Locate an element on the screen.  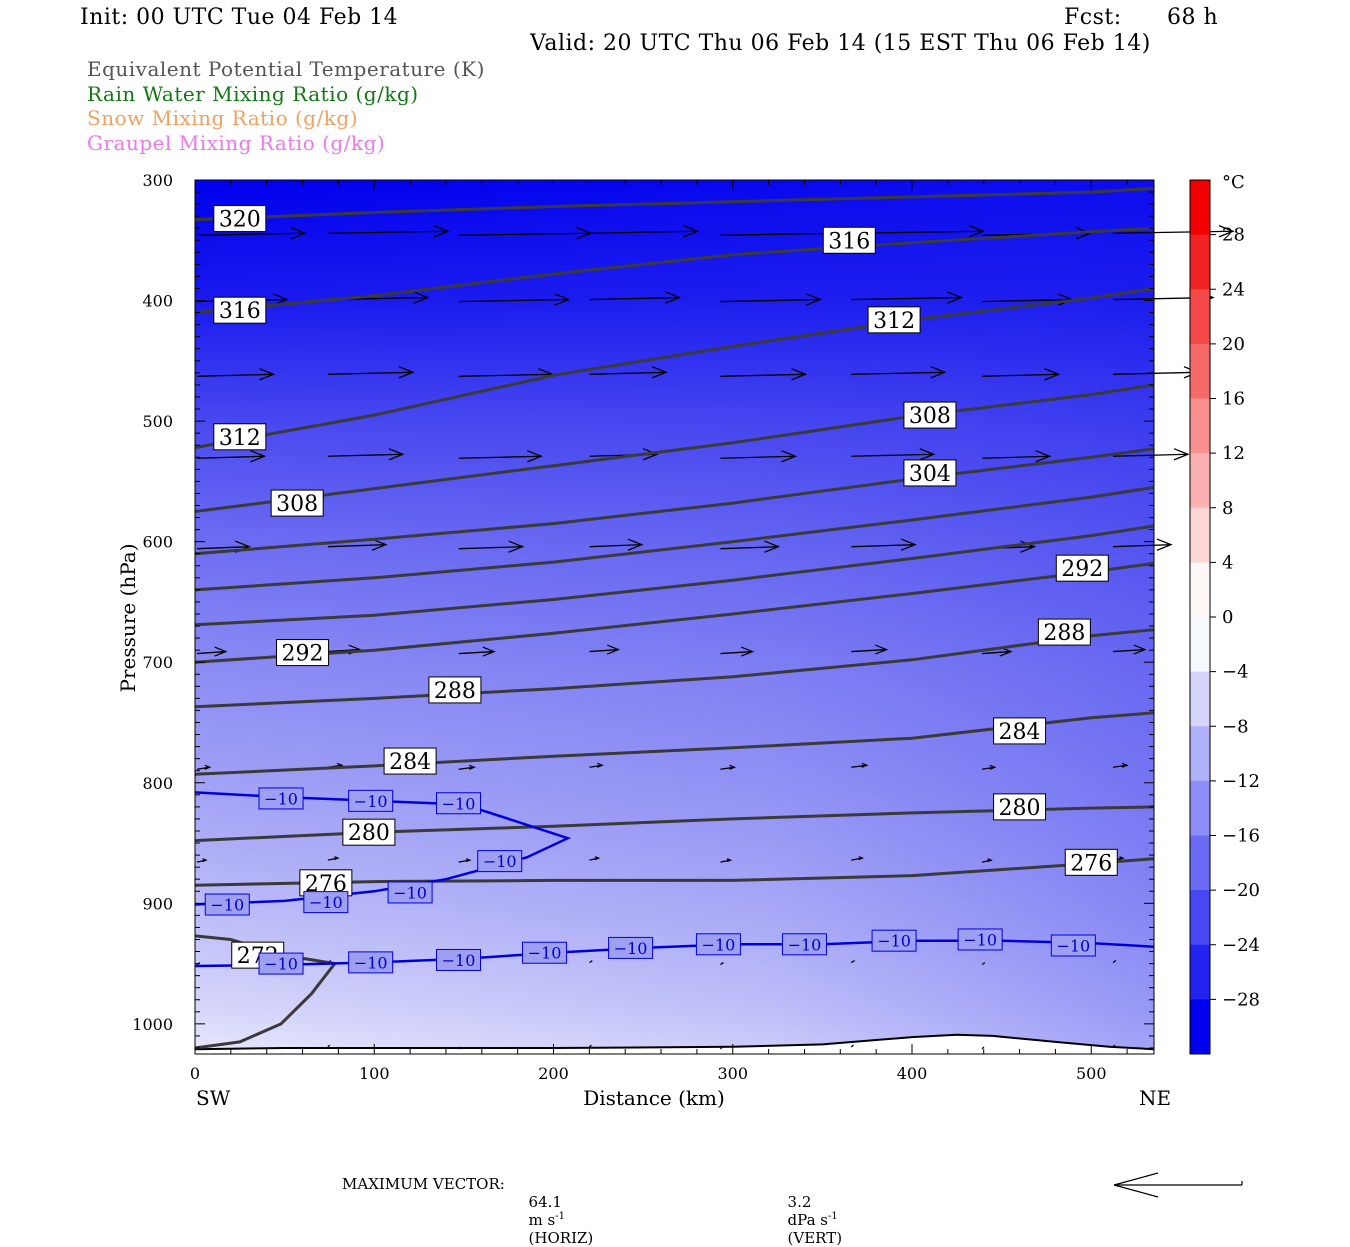
init-time: Init: 00 UTC Tue 04 Feb 14 is located at coordinates (239, 17).